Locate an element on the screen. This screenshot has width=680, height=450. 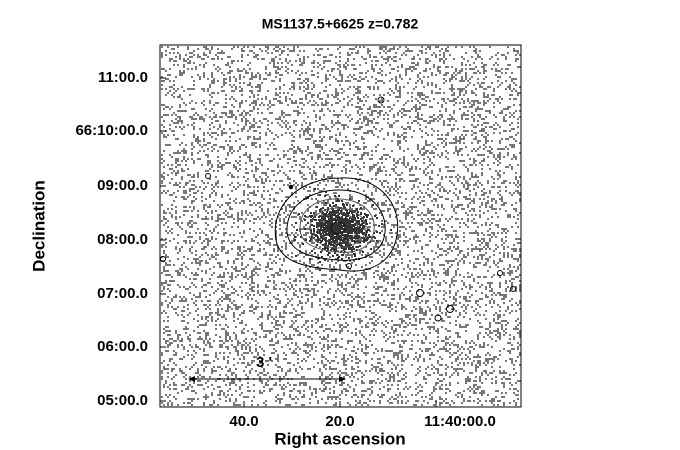
y-tick-label: 07:00.0 is located at coordinates (122, 293).